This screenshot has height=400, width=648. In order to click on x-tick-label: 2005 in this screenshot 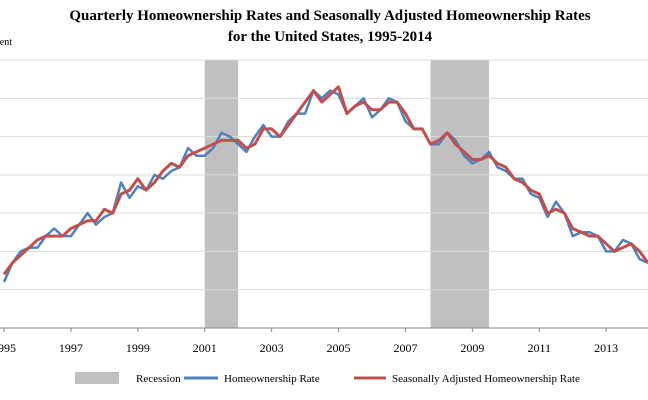, I will do `click(339, 348)`.